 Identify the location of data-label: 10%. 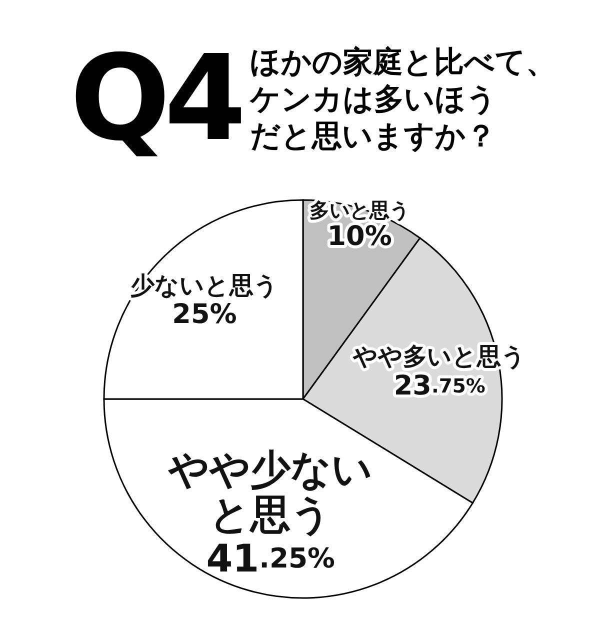
(359, 236).